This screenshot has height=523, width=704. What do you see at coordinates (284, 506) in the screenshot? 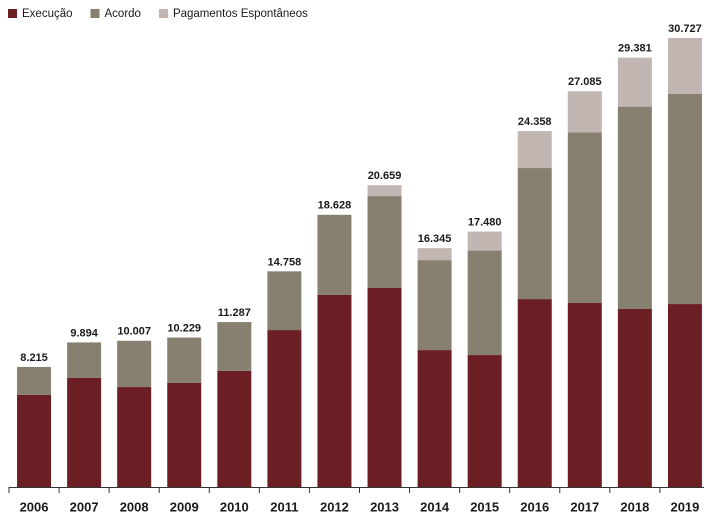
I see `x-tick-label: 2011` at bounding box center [284, 506].